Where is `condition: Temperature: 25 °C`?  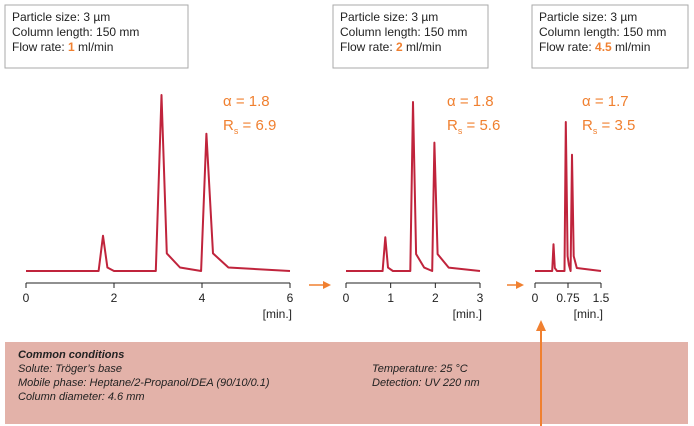 condition: Temperature: 25 °C is located at coordinates (420, 369).